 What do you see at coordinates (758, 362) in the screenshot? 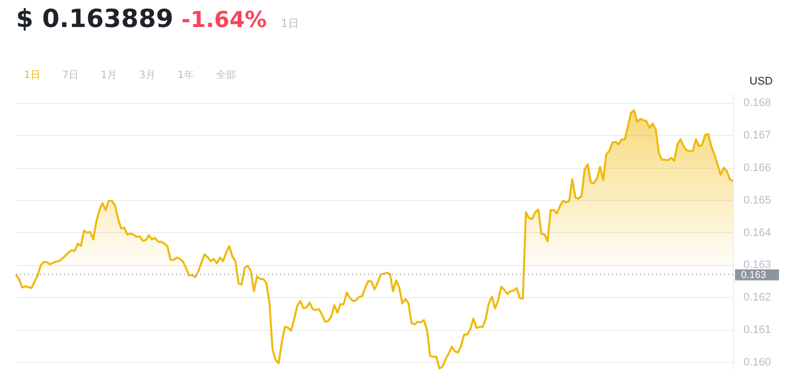
I see `y-tick-label: 0.160` at bounding box center [758, 362].